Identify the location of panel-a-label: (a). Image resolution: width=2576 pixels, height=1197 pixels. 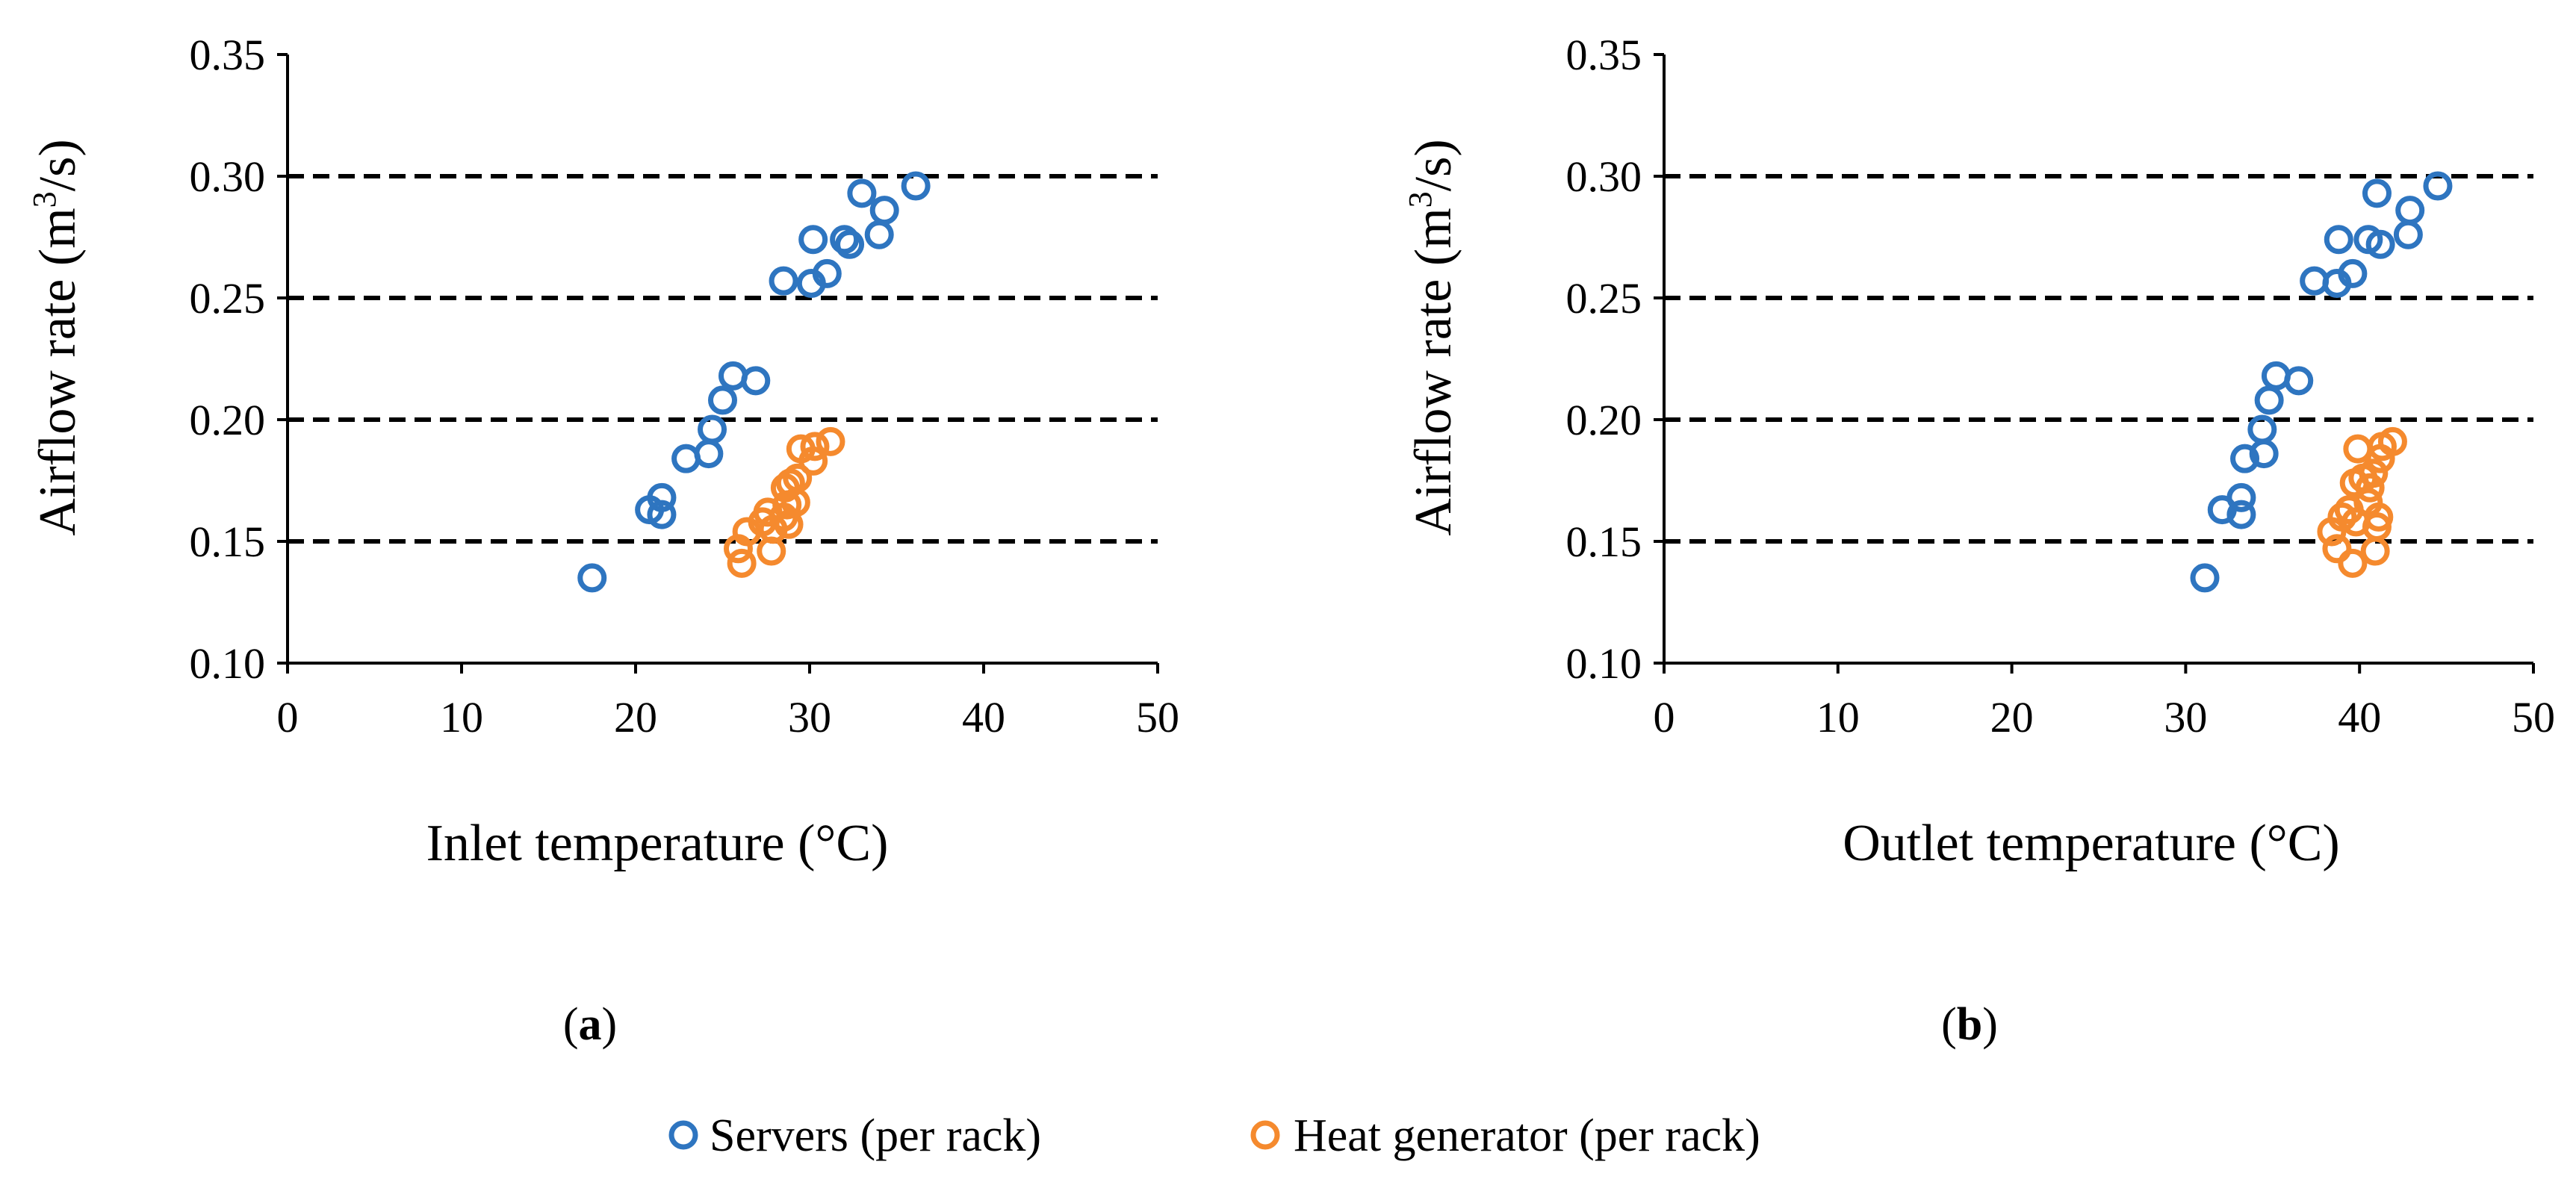
(590, 1024).